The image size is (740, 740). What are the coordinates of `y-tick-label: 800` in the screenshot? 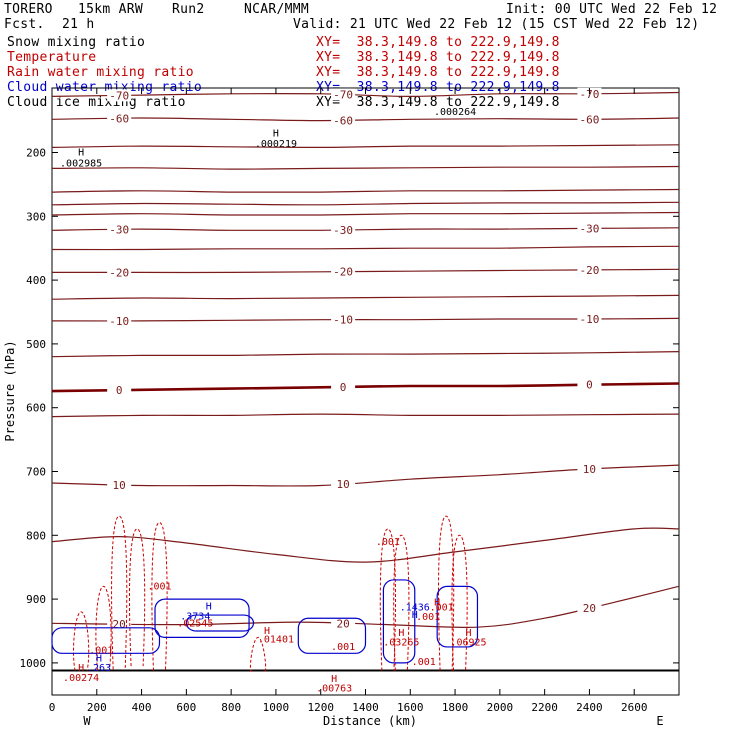 It's located at (36, 535).